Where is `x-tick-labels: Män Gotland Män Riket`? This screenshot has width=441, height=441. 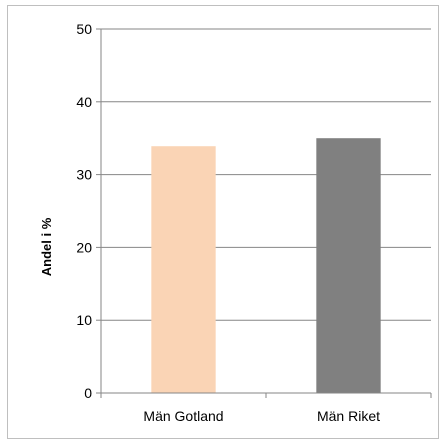
x-tick-labels: Män Gotland Män Riket is located at coordinates (266, 408).